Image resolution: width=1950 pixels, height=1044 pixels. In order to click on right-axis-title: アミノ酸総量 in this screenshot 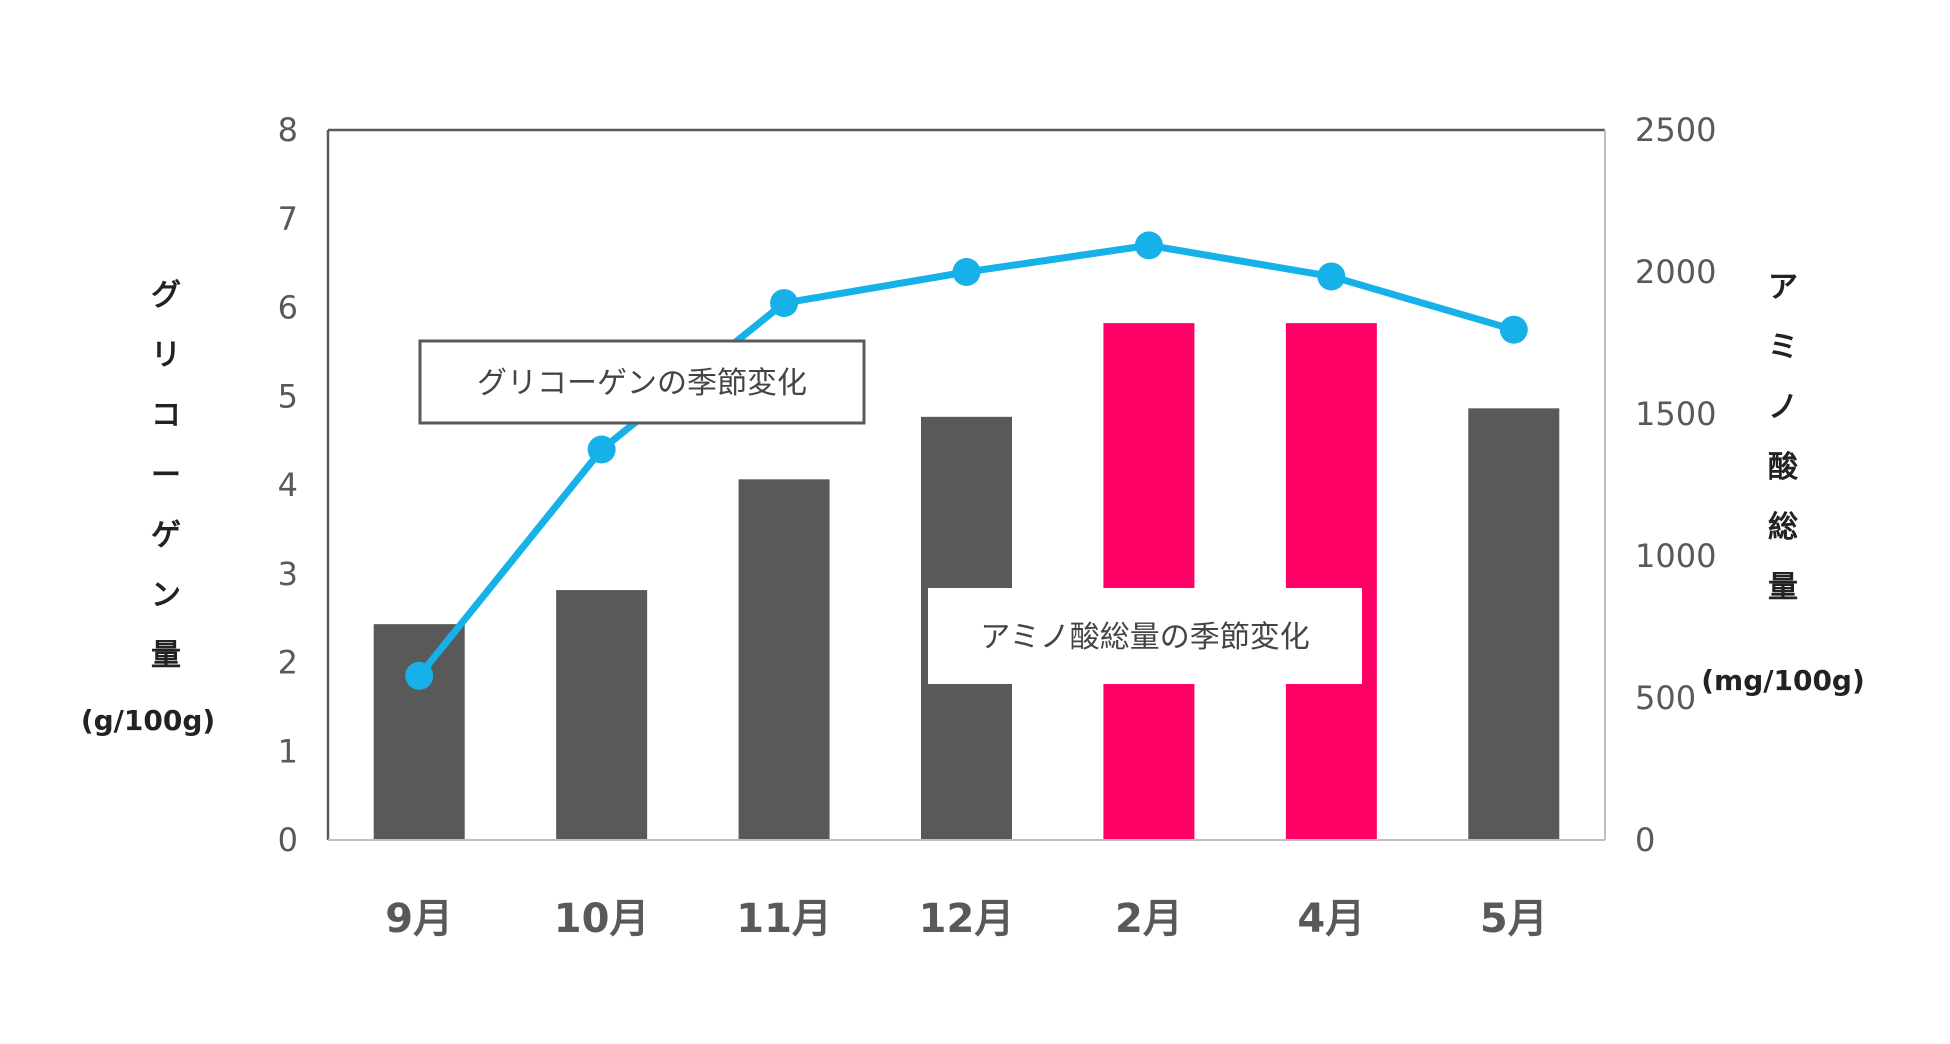, I will do `click(1783, 437)`.